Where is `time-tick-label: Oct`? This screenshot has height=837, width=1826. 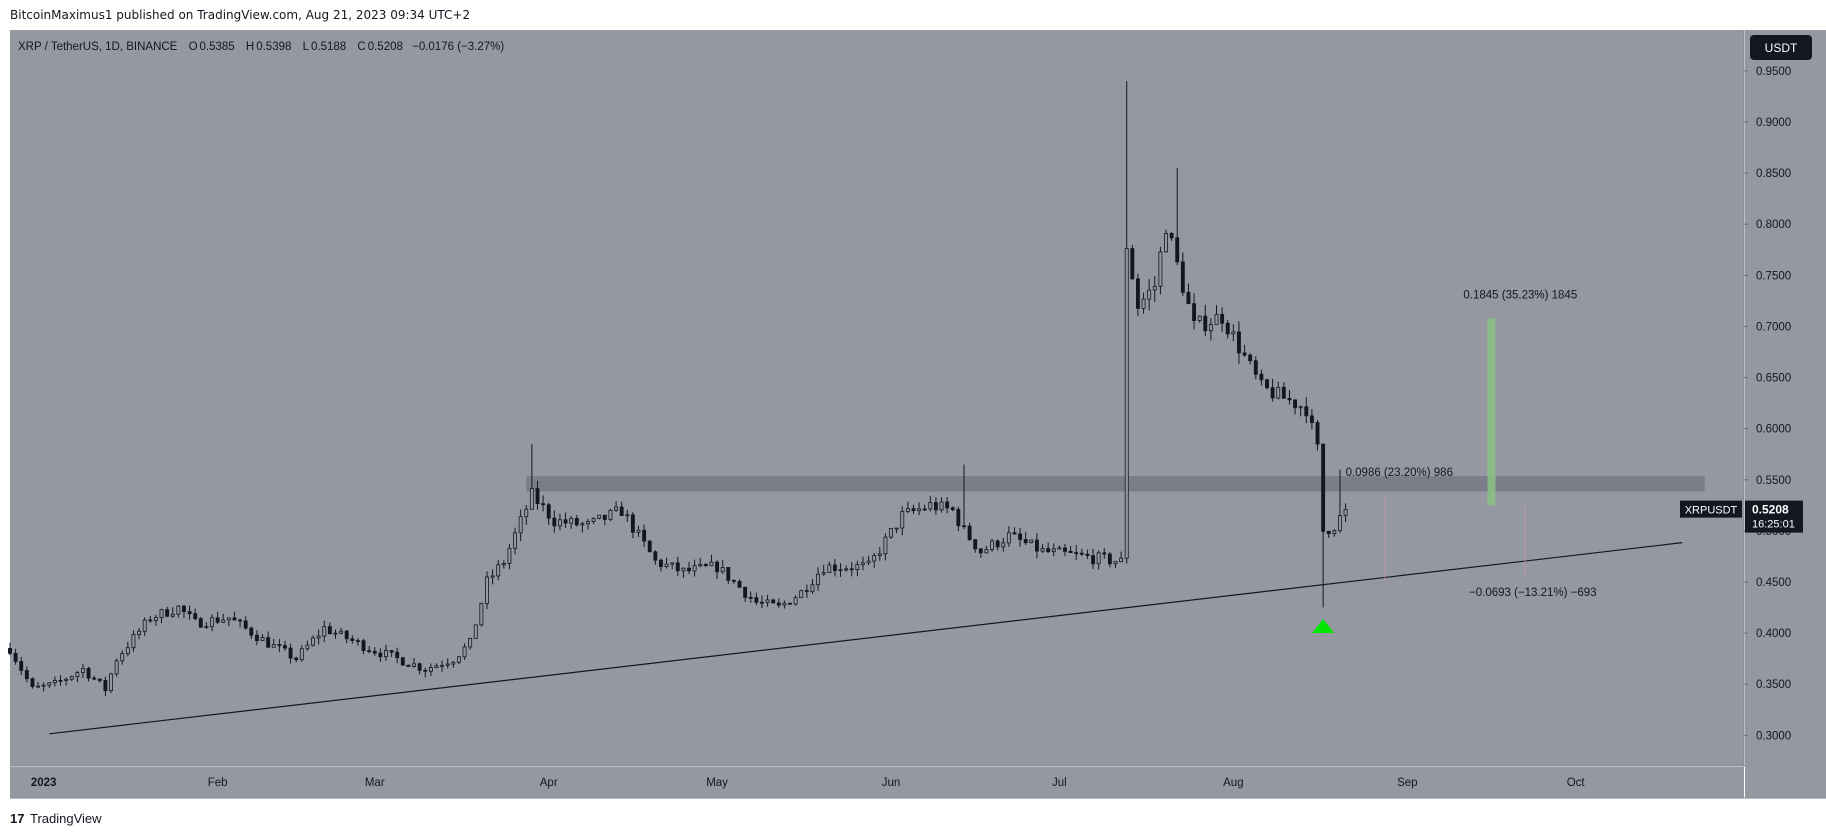
time-tick-label: Oct is located at coordinates (1576, 783).